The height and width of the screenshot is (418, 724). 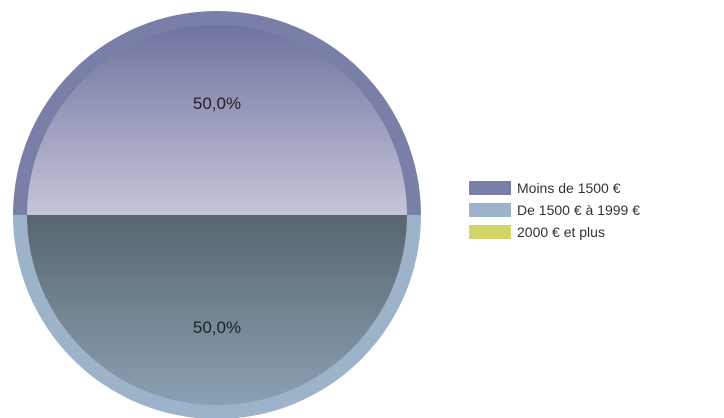 I want to click on legend-label: Moins de 1500 €, so click(x=569, y=188).